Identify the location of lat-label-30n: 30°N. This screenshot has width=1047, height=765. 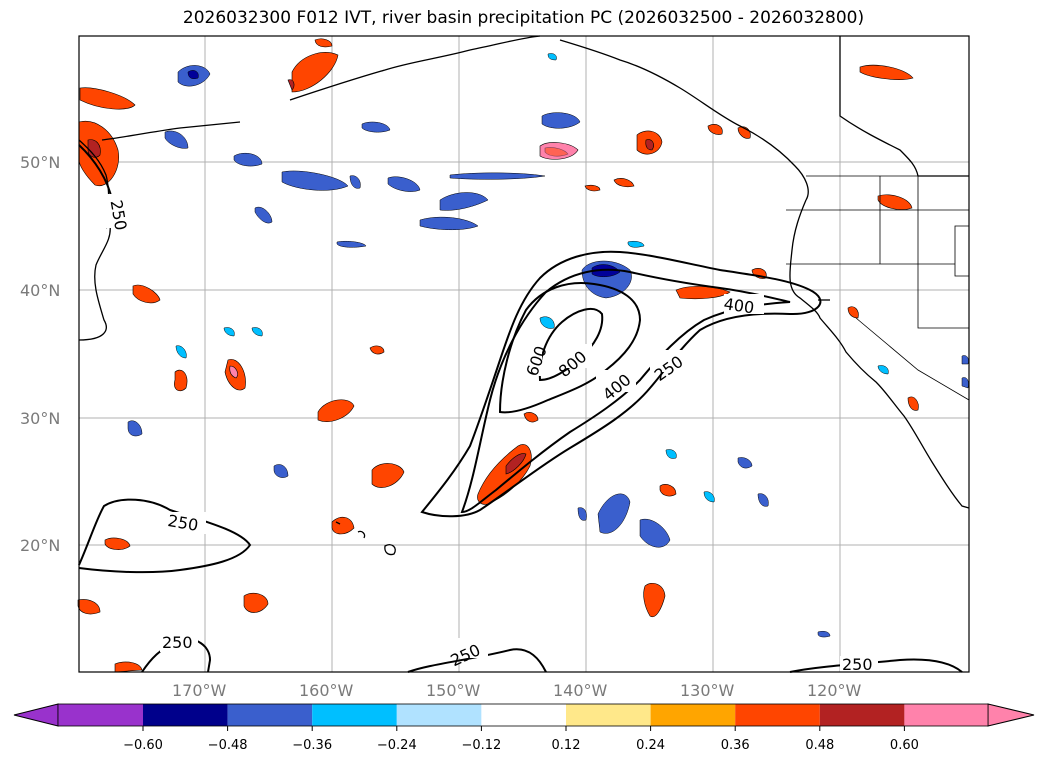
(40, 418).